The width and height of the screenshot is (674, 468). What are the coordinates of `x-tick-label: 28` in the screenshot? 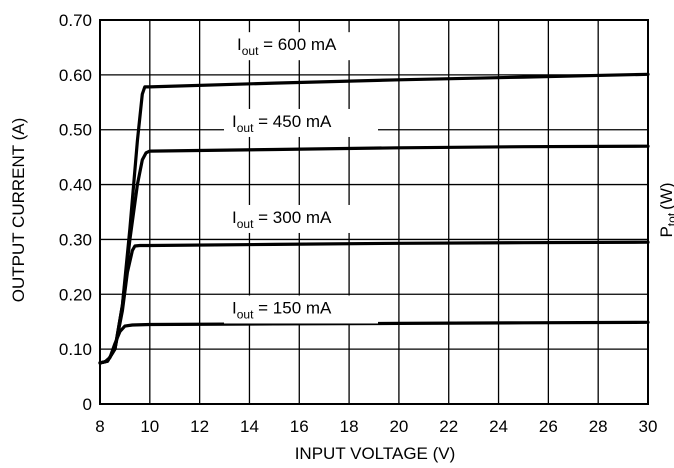 It's located at (598, 426).